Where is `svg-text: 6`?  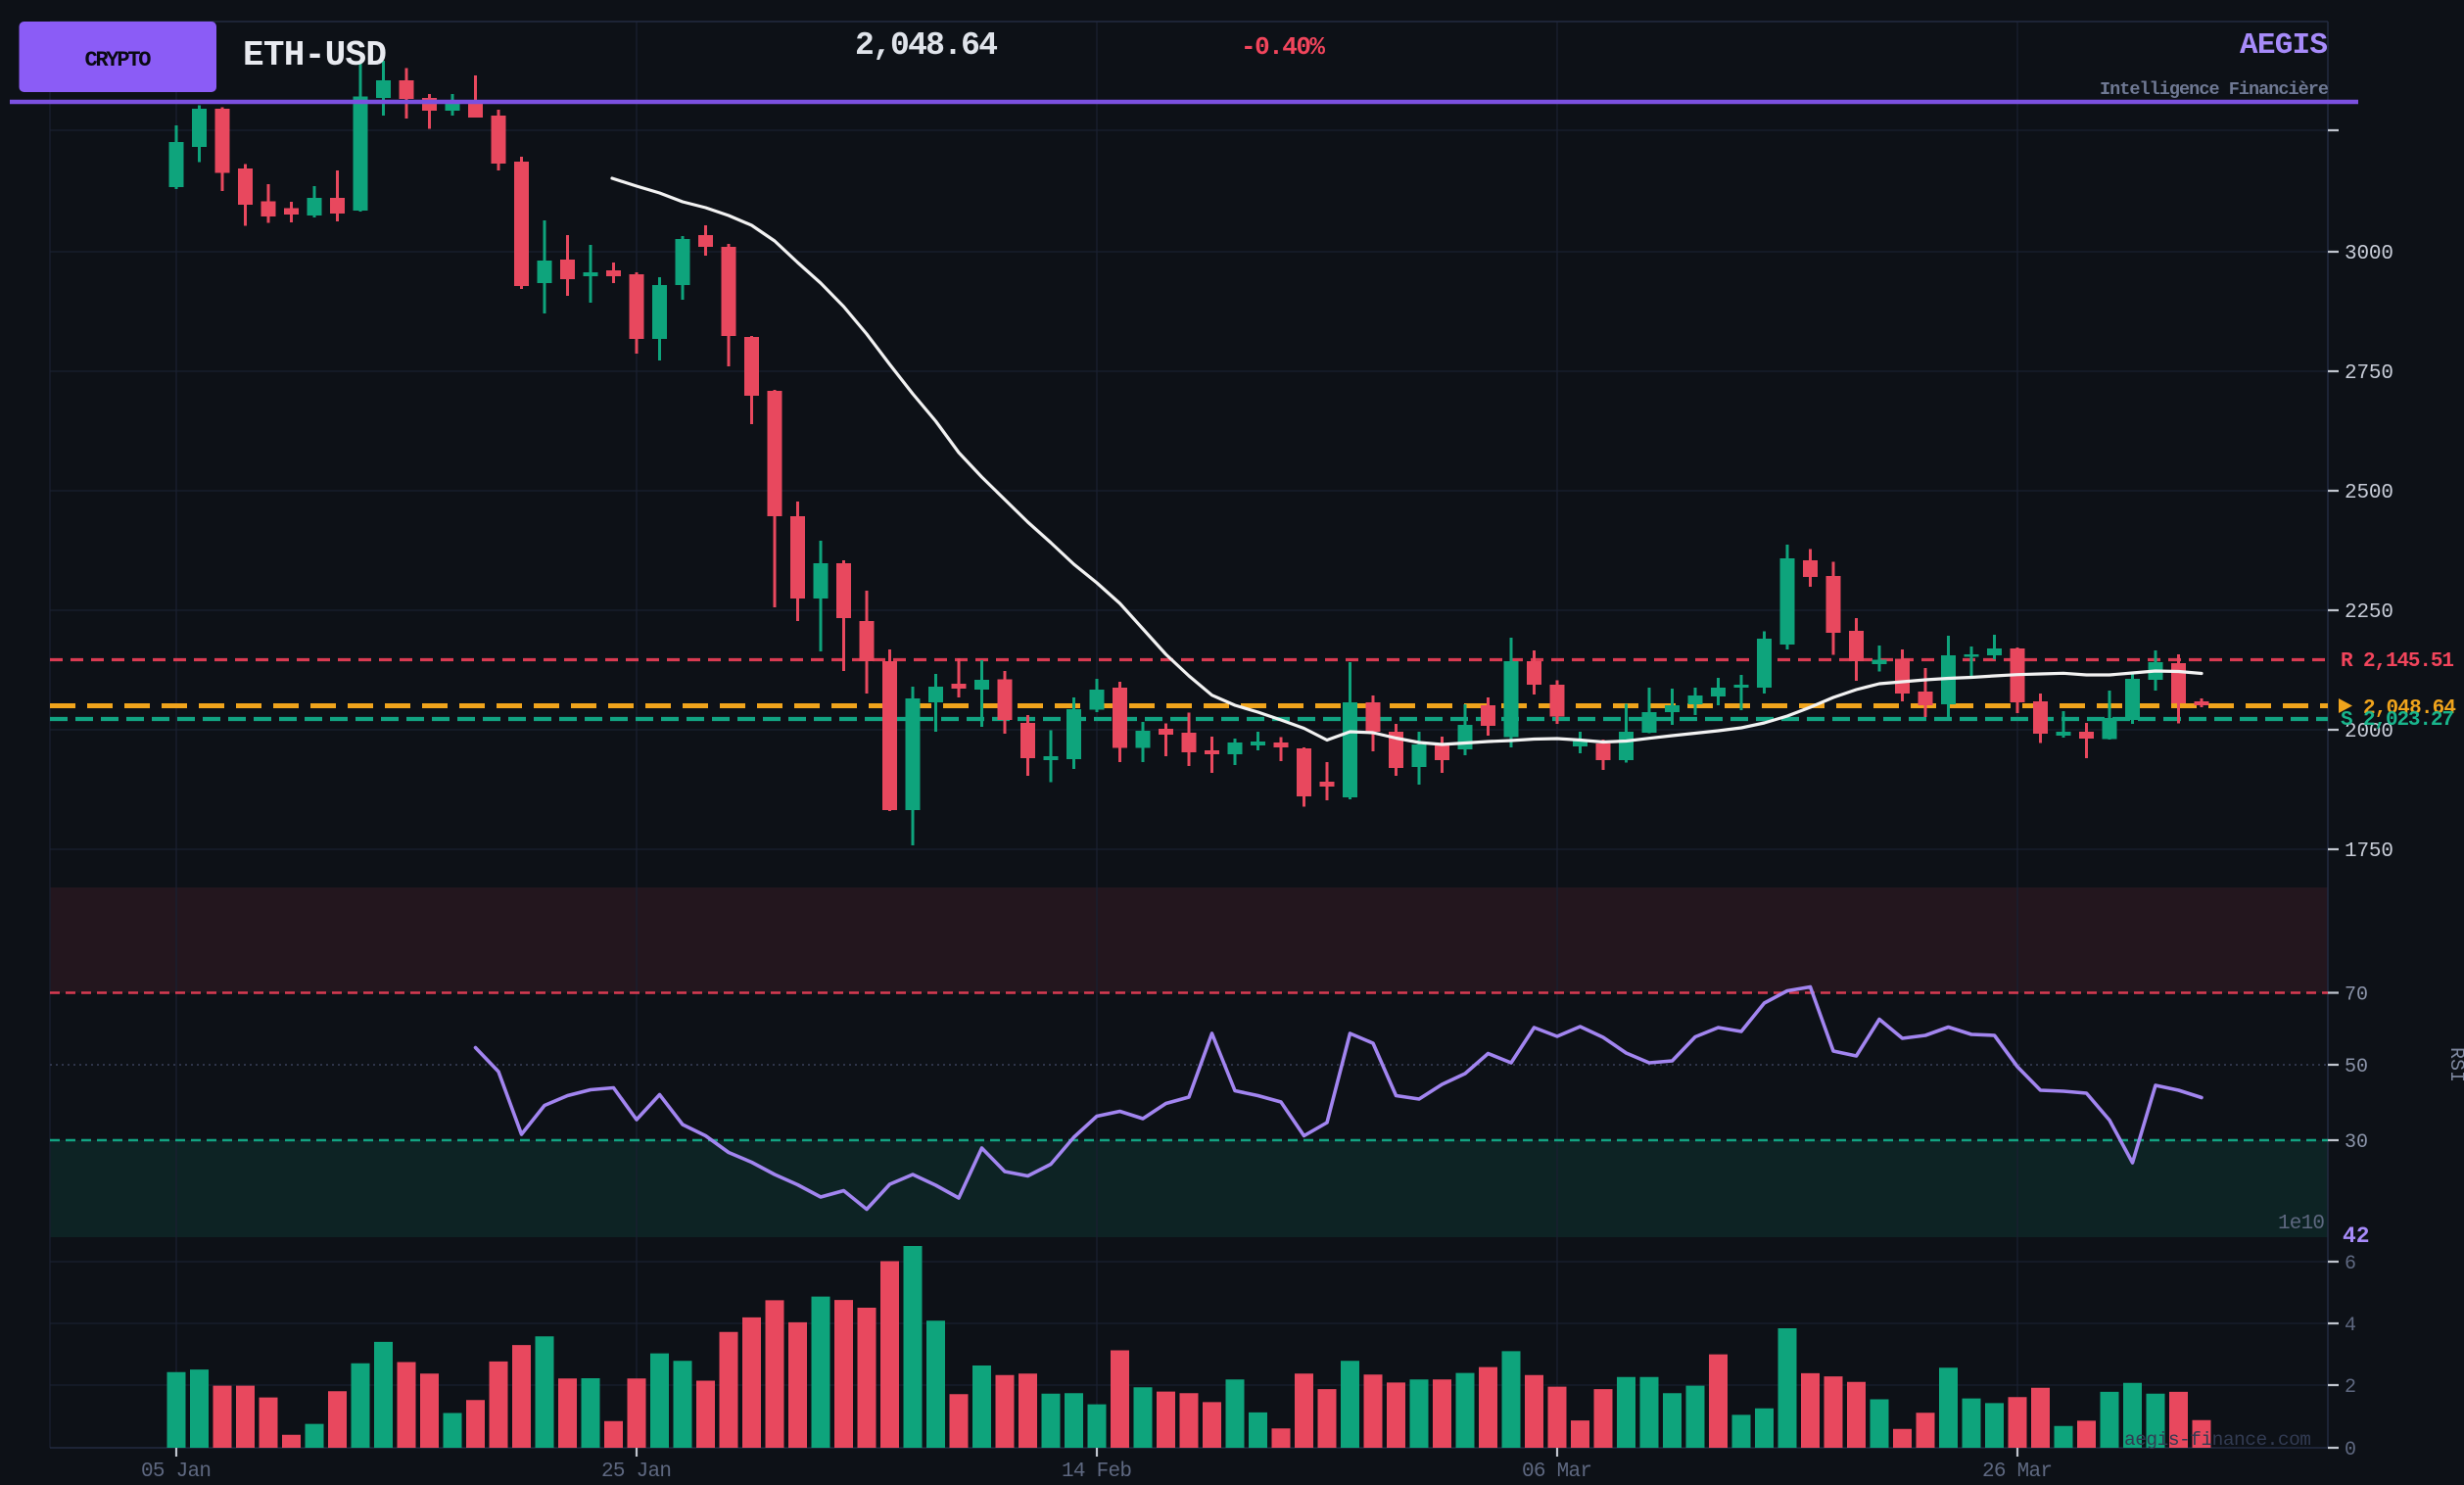
svg-text: 6 is located at coordinates (2350, 1264).